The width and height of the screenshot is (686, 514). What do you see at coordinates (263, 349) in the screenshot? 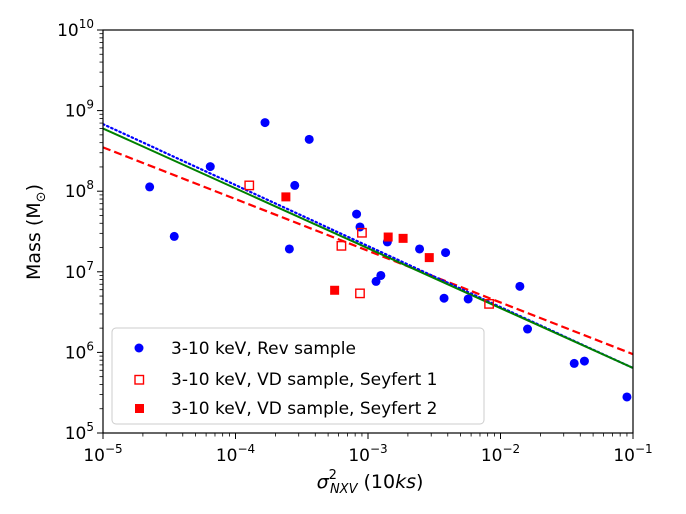
I see `legend-label-rev: 3-10 keV, Rev sample` at bounding box center [263, 349].